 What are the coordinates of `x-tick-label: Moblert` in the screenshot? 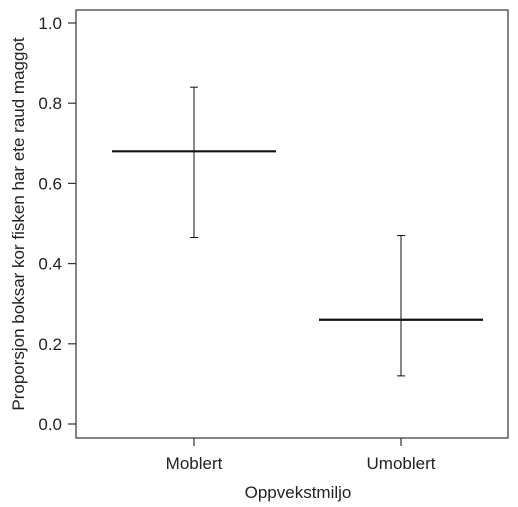 It's located at (194, 463).